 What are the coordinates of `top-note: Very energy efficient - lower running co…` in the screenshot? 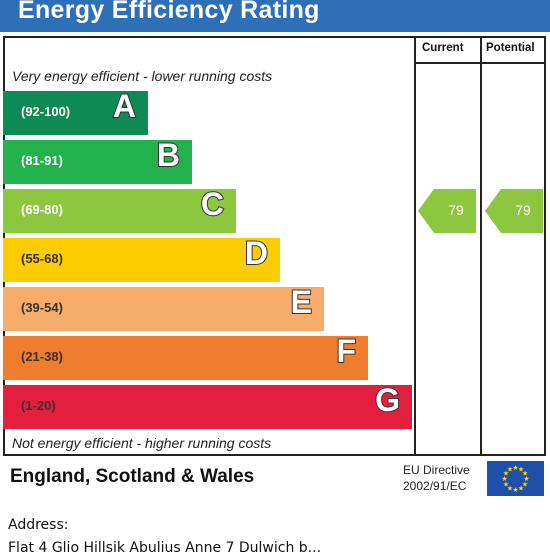 It's located at (142, 76).